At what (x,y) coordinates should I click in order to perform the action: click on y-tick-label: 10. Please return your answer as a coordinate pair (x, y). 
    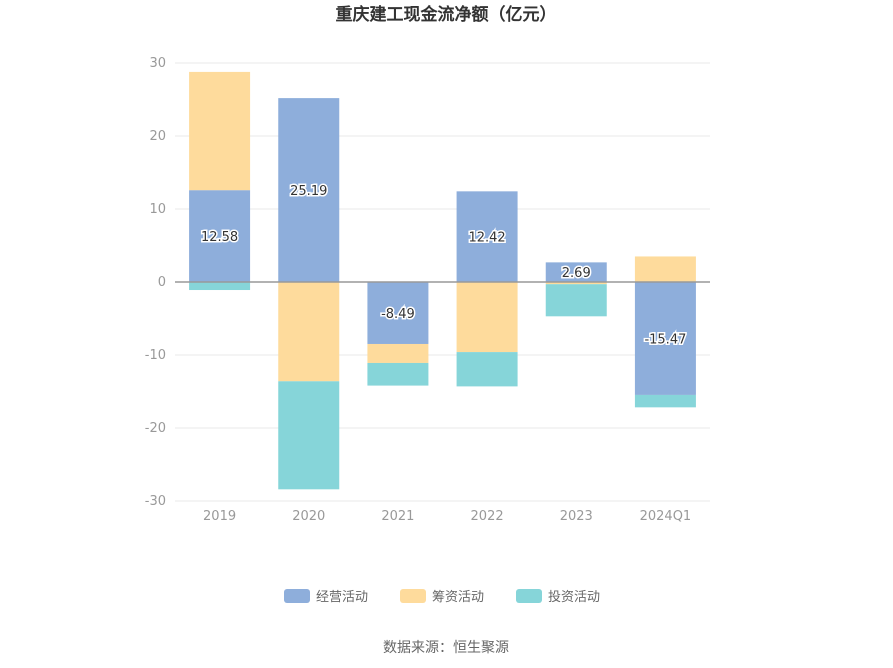
    Looking at the image, I should click on (157, 209).